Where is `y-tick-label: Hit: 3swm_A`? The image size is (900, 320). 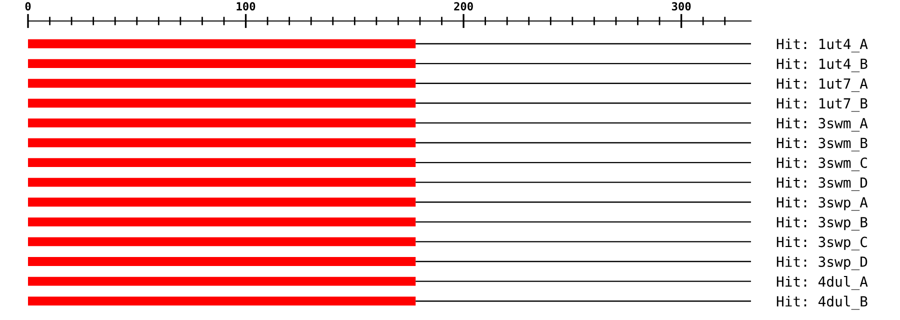
y-tick-label: Hit: 3swm_A is located at coordinates (822, 125).